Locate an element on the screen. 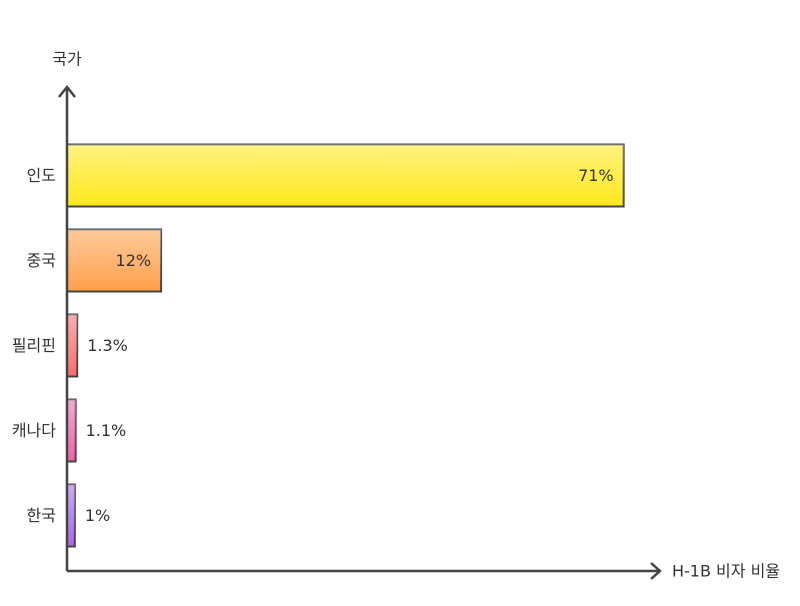 The width and height of the screenshot is (800, 606). y-tick-label: 중국 is located at coordinates (41, 260).